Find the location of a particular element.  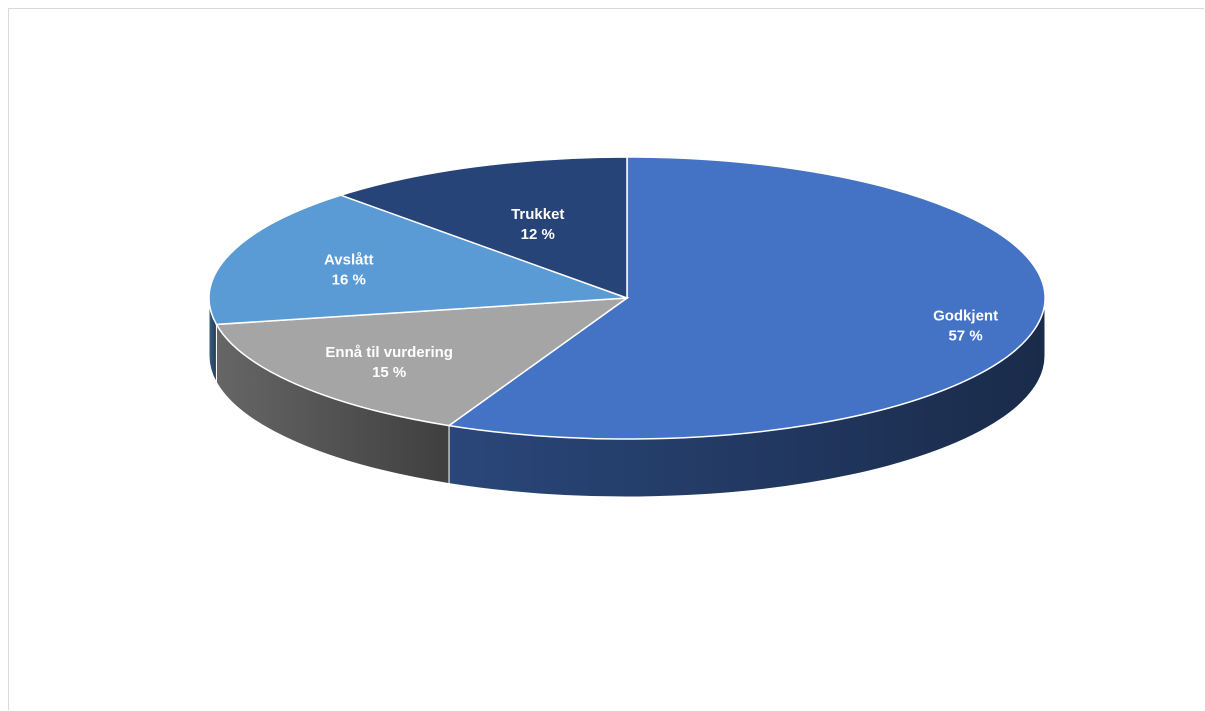

slice-value-label: 16 % is located at coordinates (349, 280).